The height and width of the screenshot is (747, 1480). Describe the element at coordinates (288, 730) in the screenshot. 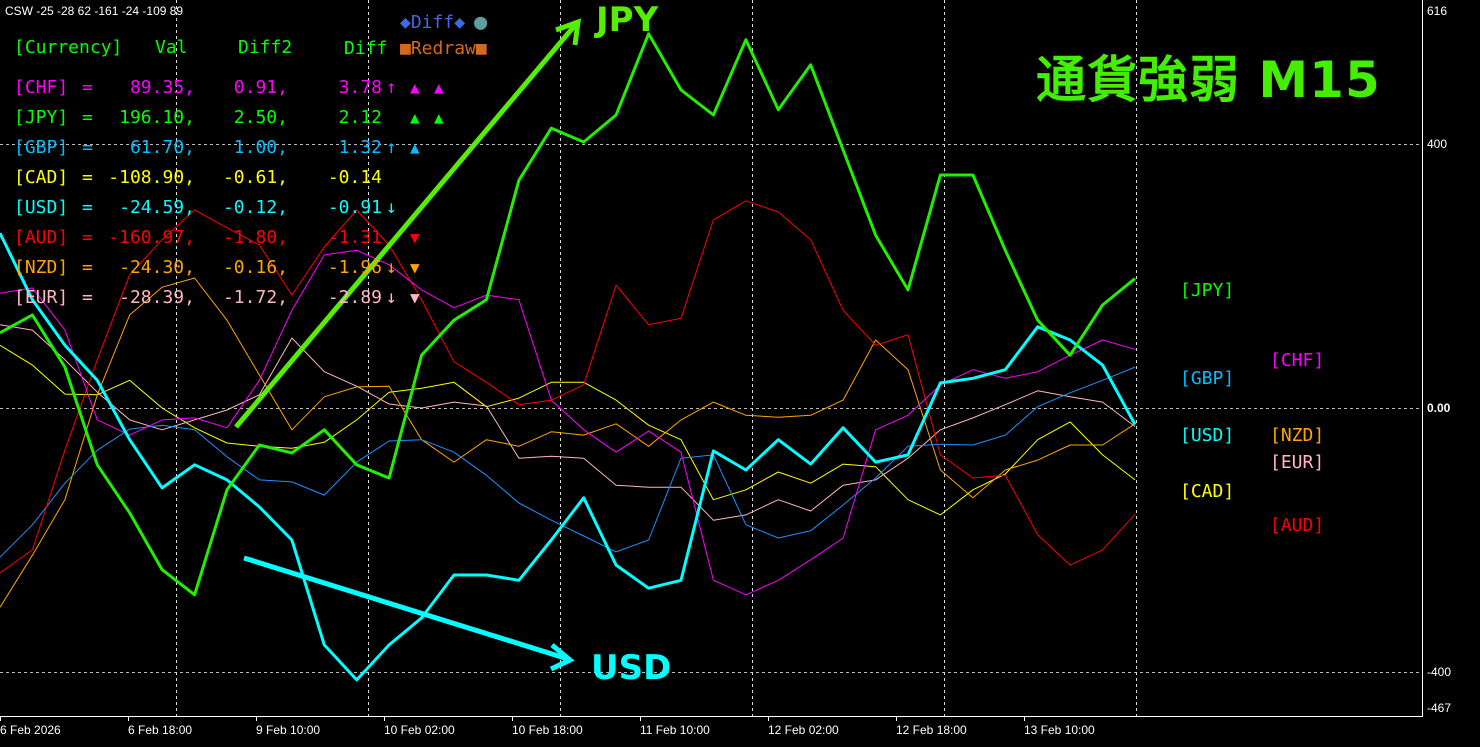

I see `x-tick: 9 Feb 10:00` at that location.